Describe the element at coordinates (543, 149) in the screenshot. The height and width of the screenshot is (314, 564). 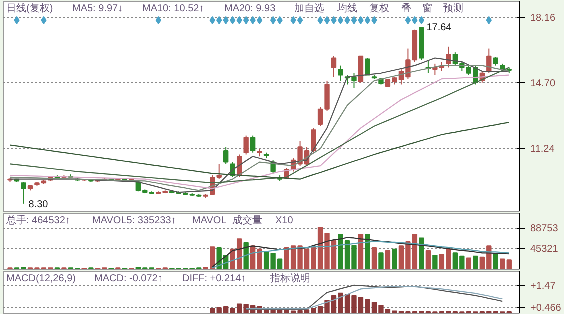
I see `y-tick-label: 11.24` at that location.